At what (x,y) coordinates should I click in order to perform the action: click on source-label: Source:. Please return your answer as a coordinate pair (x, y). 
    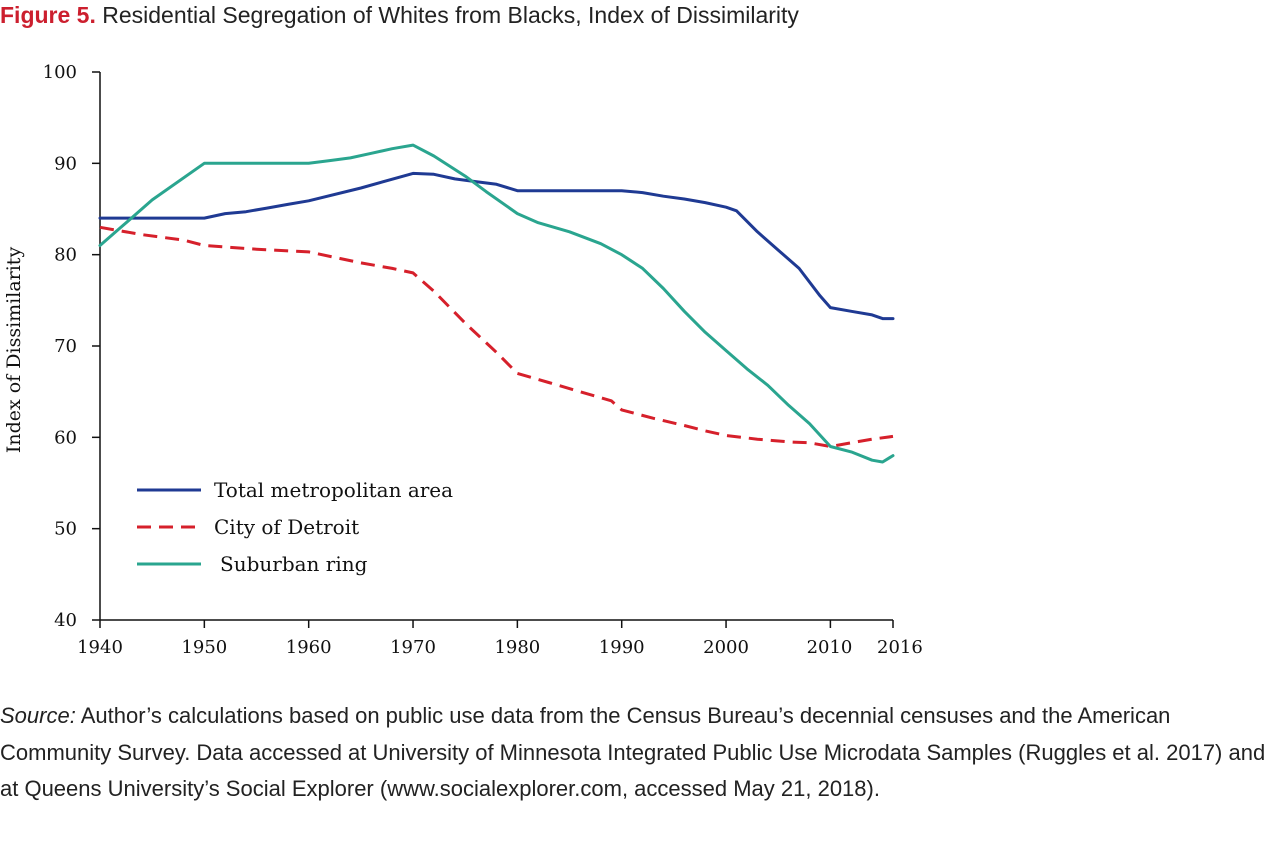
    Looking at the image, I should click on (38, 715).